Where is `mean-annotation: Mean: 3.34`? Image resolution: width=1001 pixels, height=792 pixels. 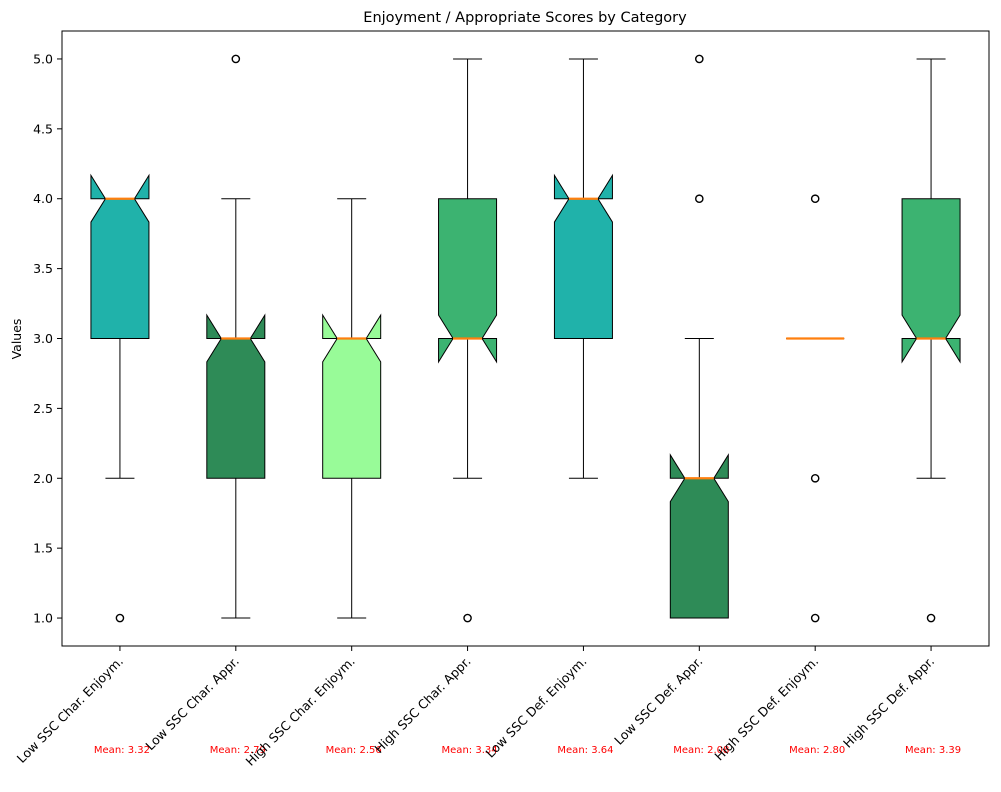 mean-annotation: Mean: 3.34 is located at coordinates (470, 750).